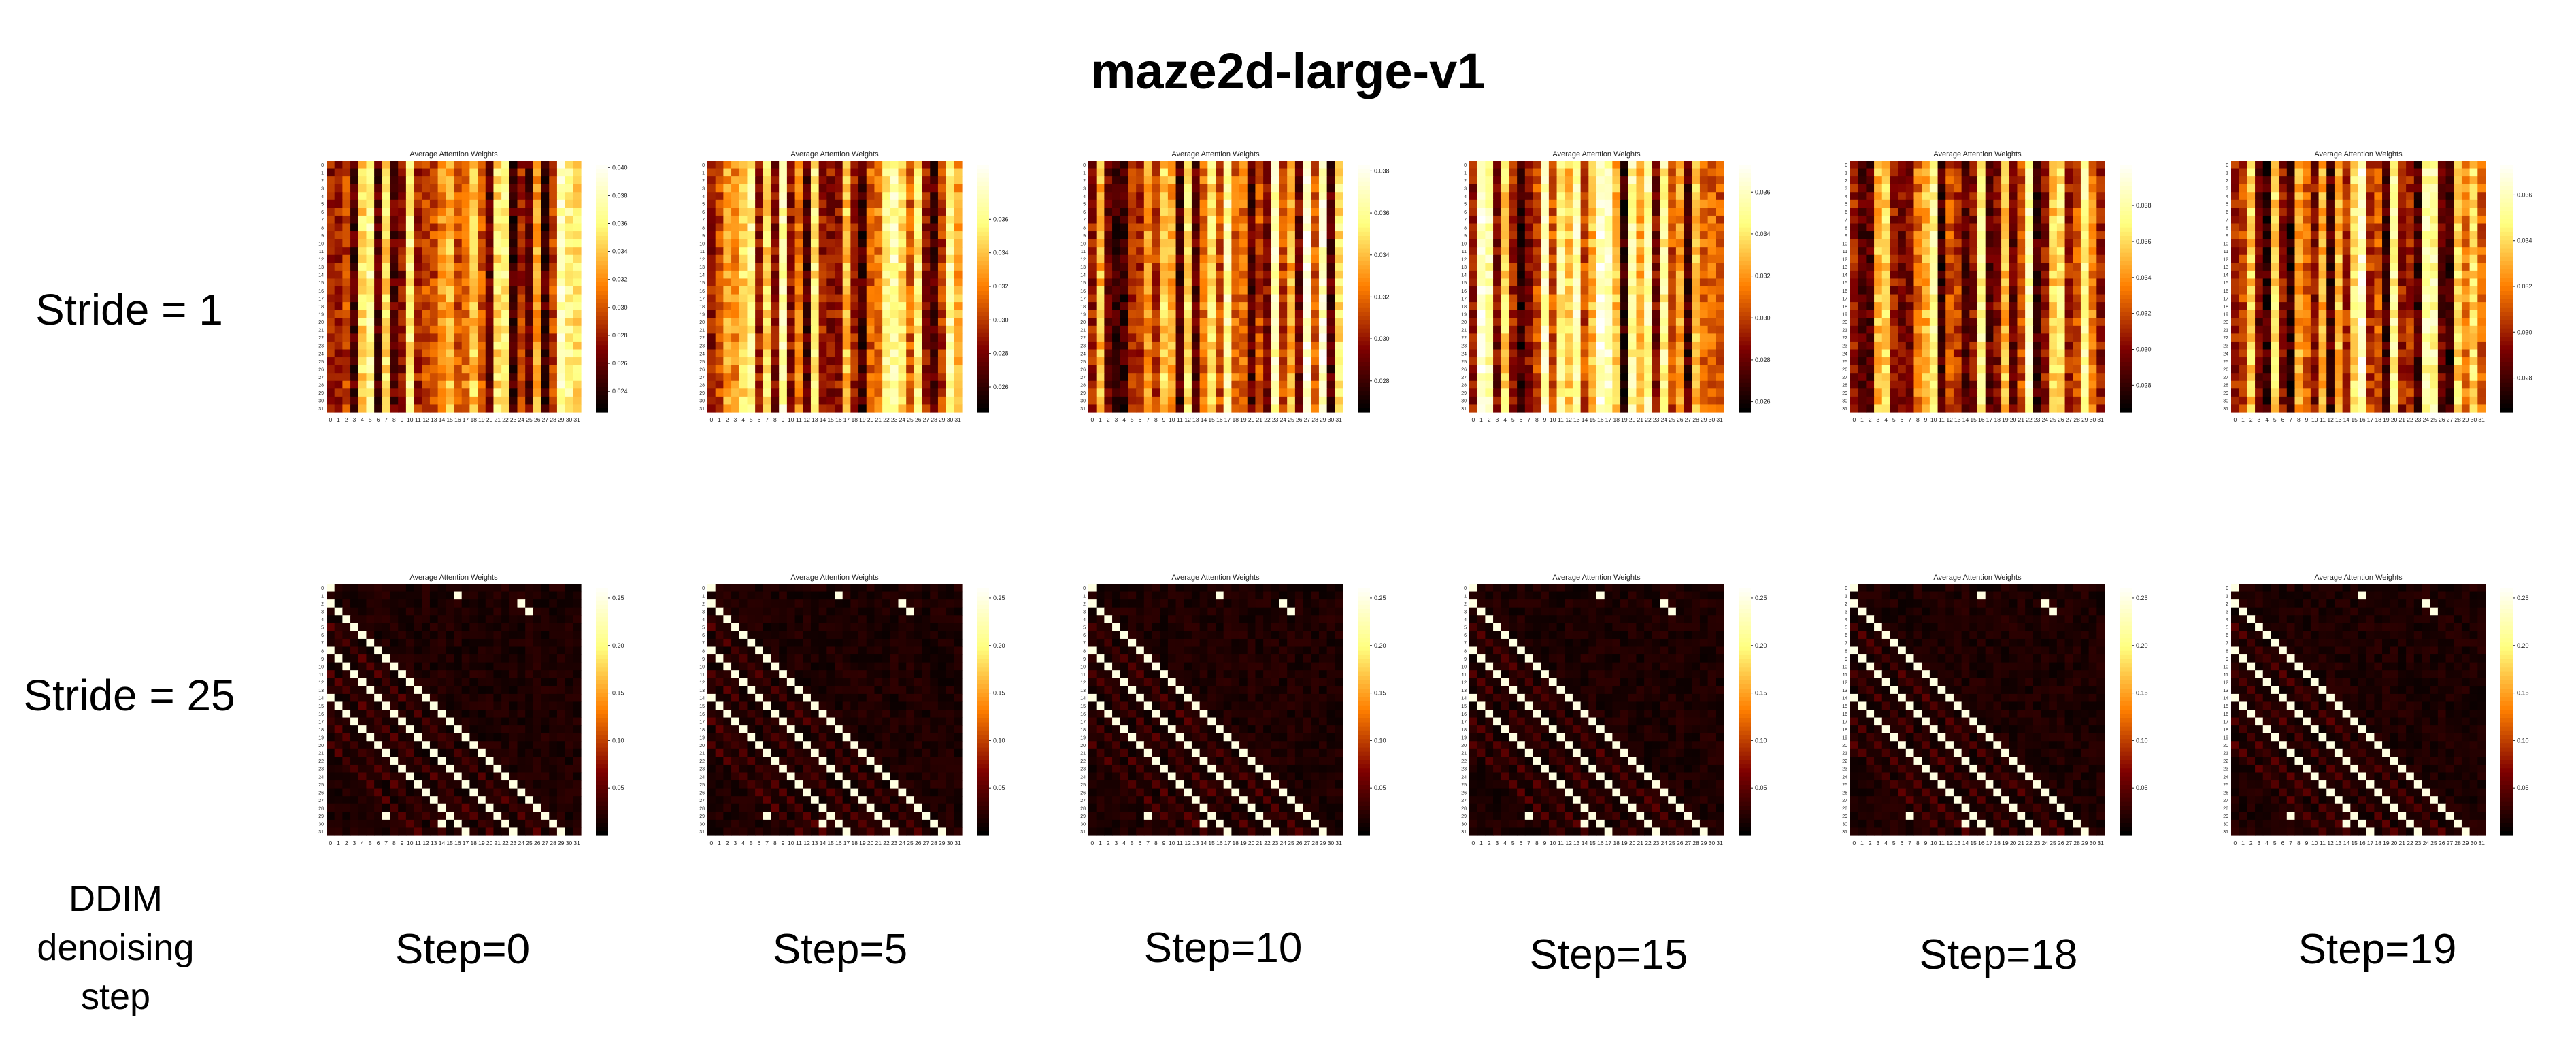  Describe the element at coordinates (321, 252) in the screenshot. I see `y-tick-label: 11` at that location.